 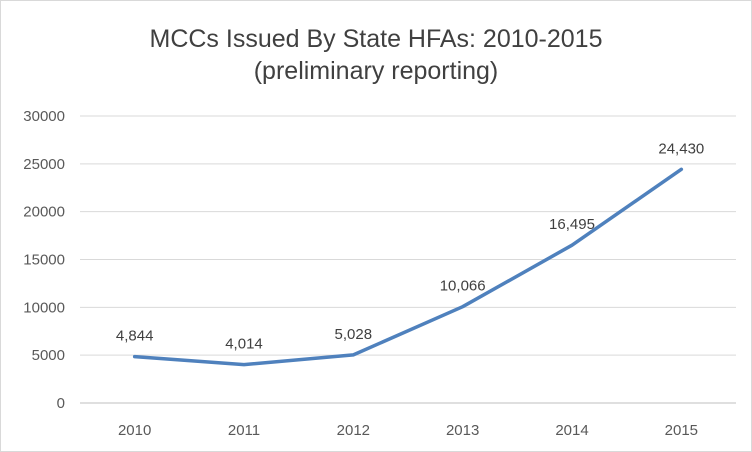 What do you see at coordinates (408, 430) in the screenshot?
I see `x-axis-ticks: 2010 2011 2012 2013 2014 2015` at bounding box center [408, 430].